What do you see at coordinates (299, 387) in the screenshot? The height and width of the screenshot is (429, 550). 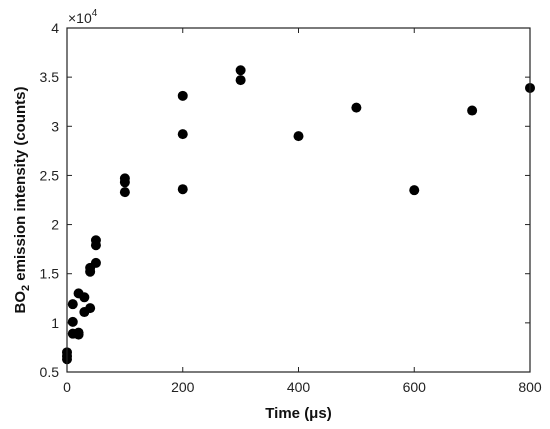 I see `x-tick-label: 400` at bounding box center [299, 387].